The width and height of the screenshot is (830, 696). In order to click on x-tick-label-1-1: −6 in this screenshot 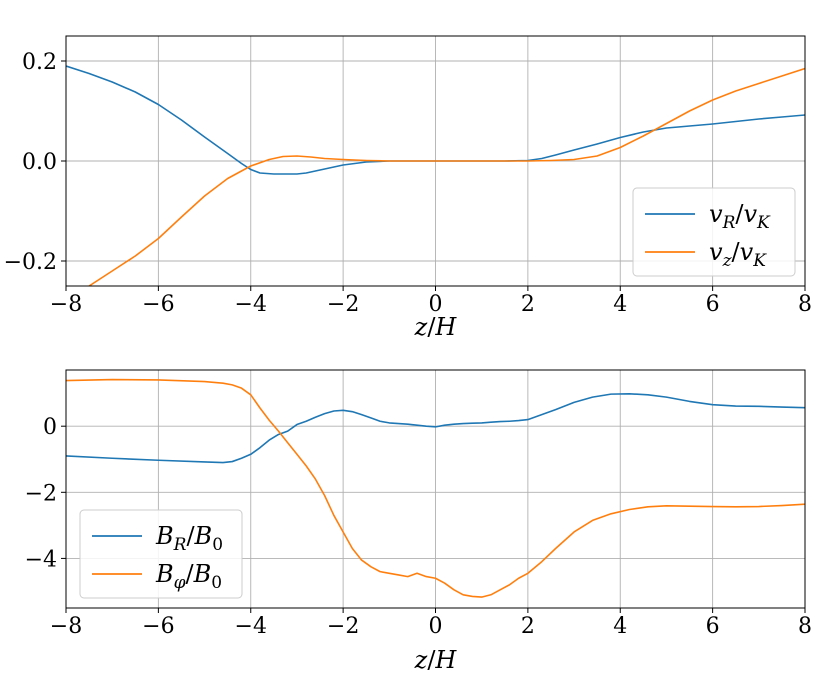, I will do `click(158, 626)`.